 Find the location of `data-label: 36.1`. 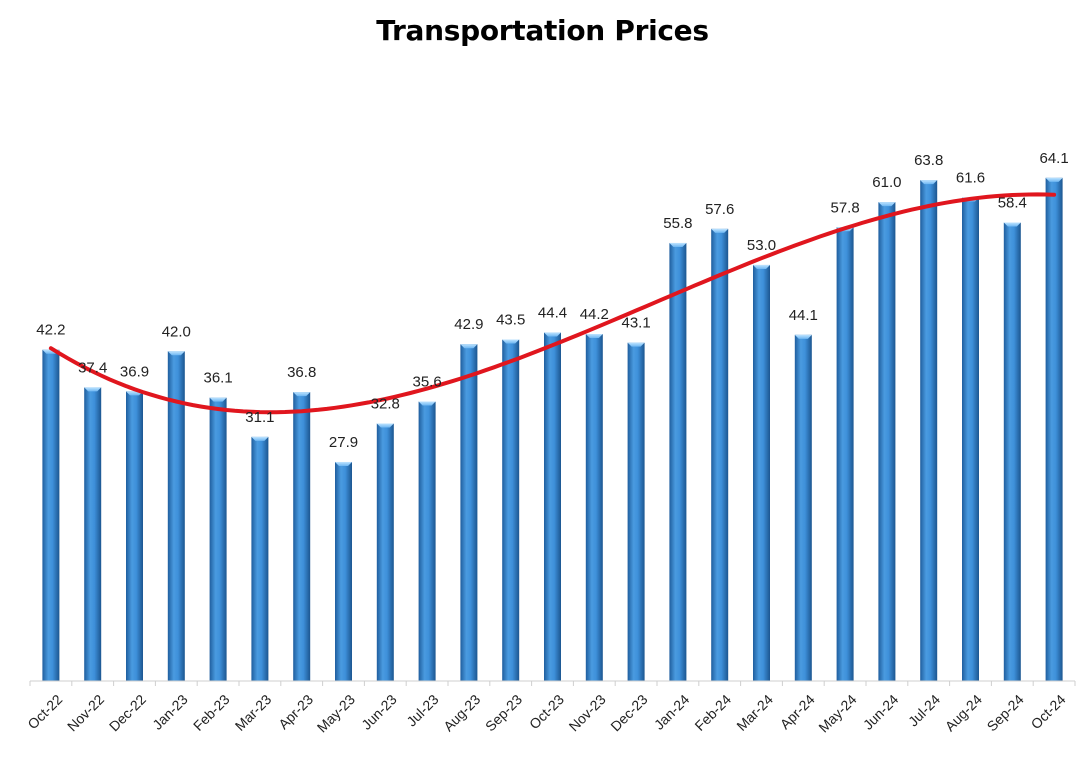

data-label: 36.1 is located at coordinates (217, 378).